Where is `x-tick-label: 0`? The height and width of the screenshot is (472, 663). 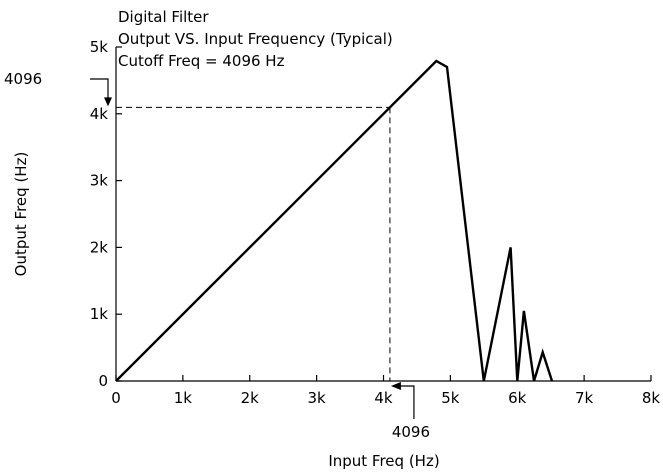
x-tick-label: 0 is located at coordinates (116, 398).